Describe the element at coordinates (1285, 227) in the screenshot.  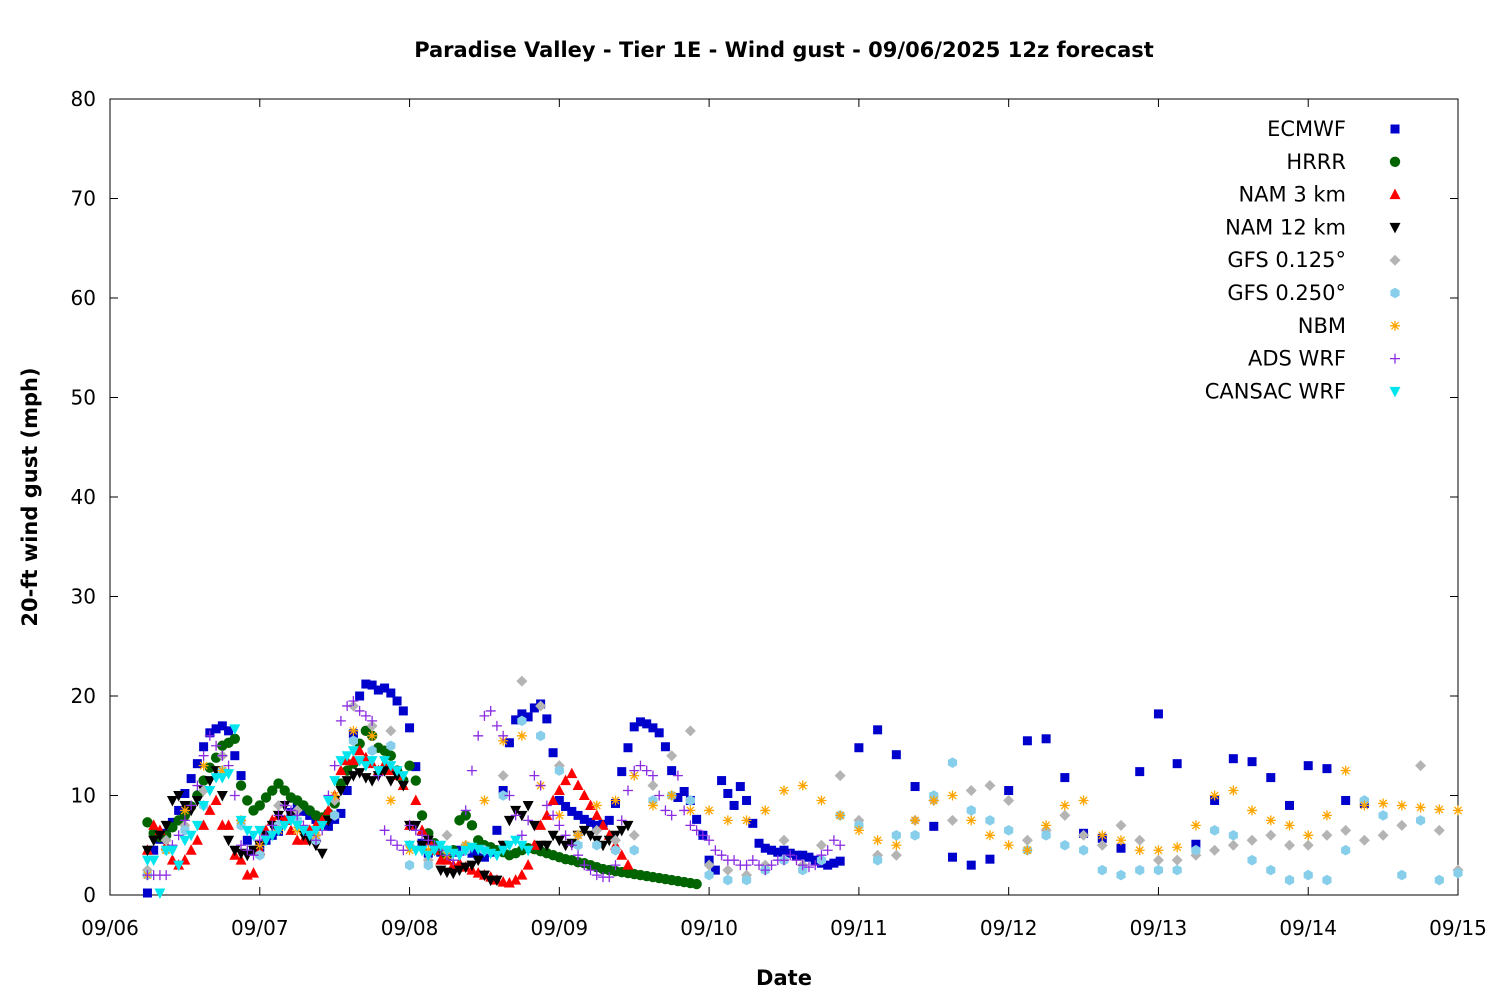
I see `legend-label: NAM 12 km` at that location.